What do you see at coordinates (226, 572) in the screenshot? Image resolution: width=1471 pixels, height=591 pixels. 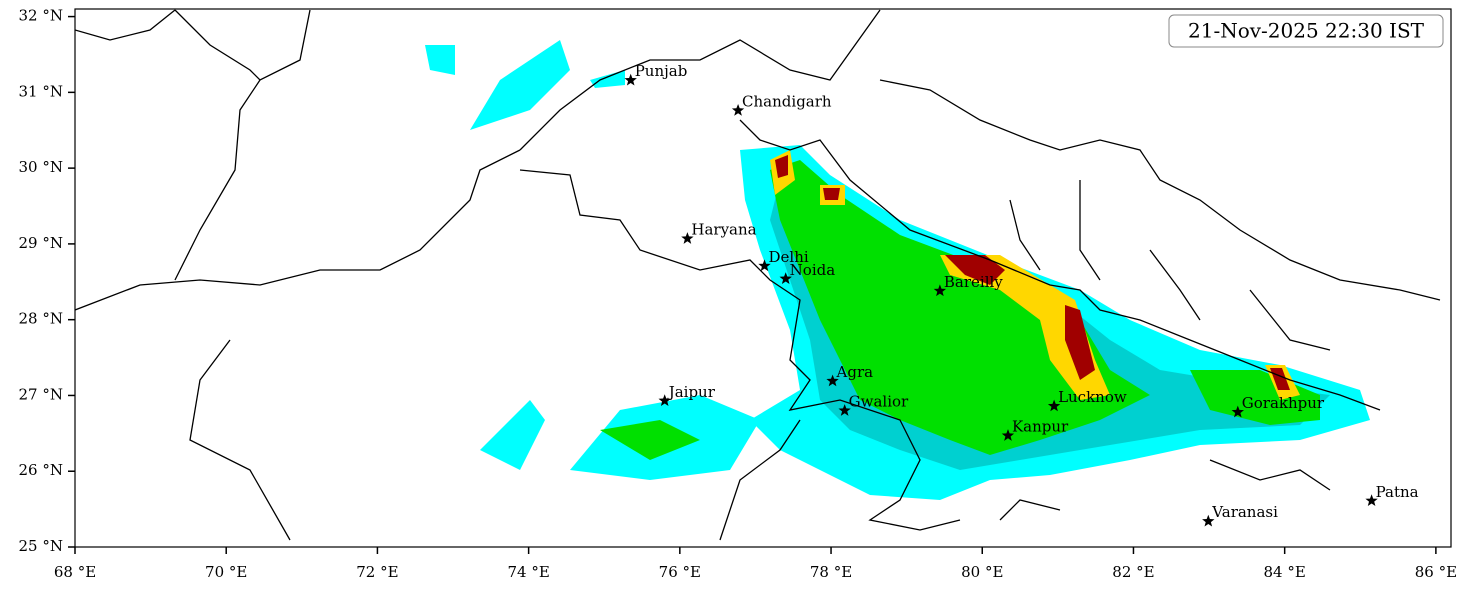 I see `x-tick-label: 70 °E` at bounding box center [226, 572].